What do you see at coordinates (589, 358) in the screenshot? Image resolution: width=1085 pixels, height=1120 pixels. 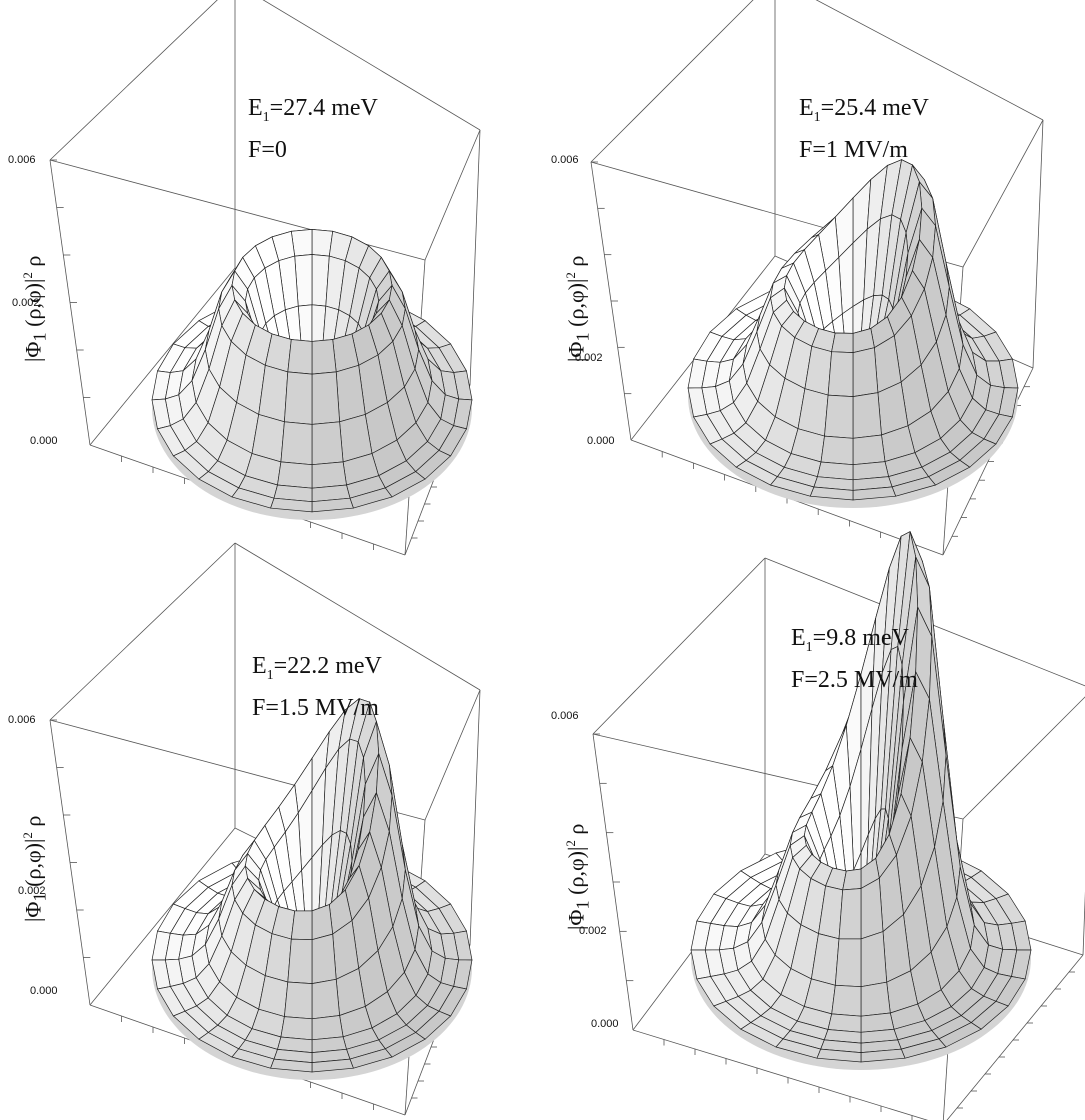 I see `z-tick-2b: 0.002` at bounding box center [589, 358].